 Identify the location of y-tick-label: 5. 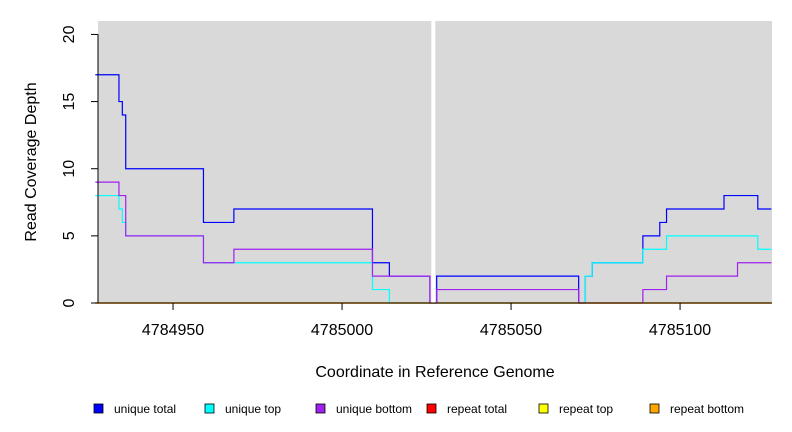
(69, 235).